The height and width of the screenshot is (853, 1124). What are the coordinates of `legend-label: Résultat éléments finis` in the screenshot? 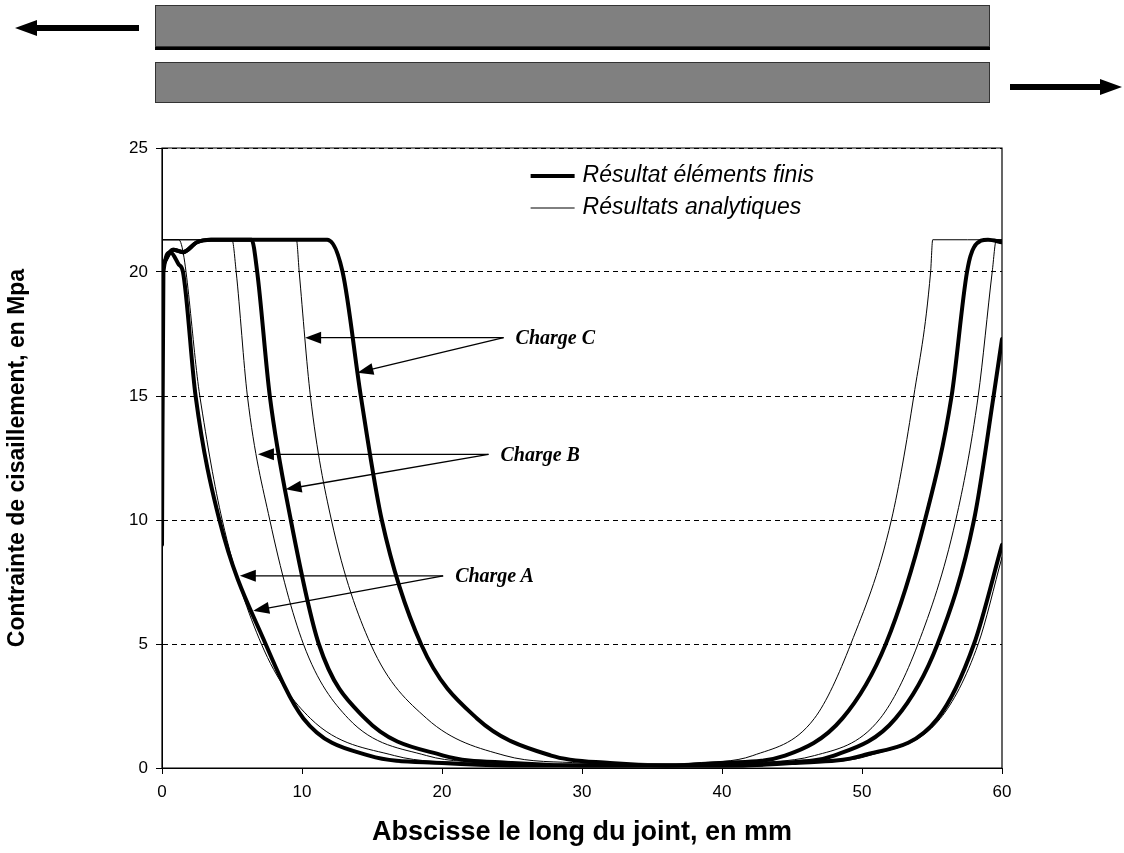 It's located at (698, 174).